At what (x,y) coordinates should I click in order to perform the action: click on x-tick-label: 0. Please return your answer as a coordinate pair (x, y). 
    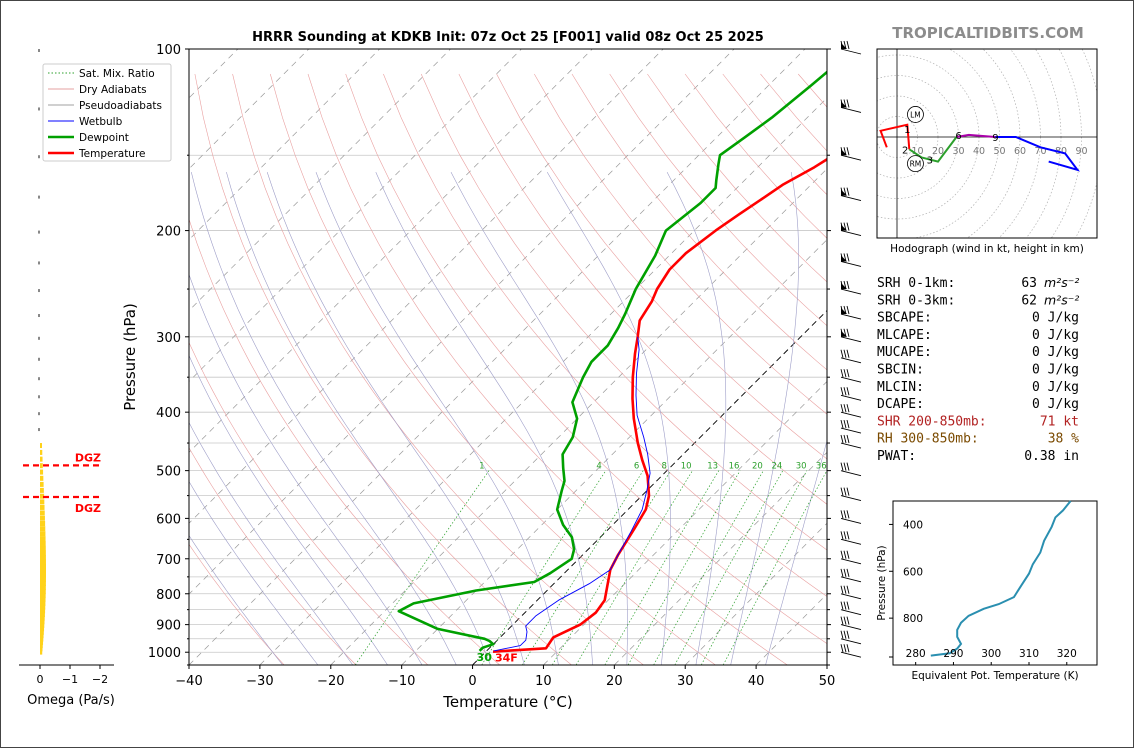
    Looking at the image, I should click on (472, 681).